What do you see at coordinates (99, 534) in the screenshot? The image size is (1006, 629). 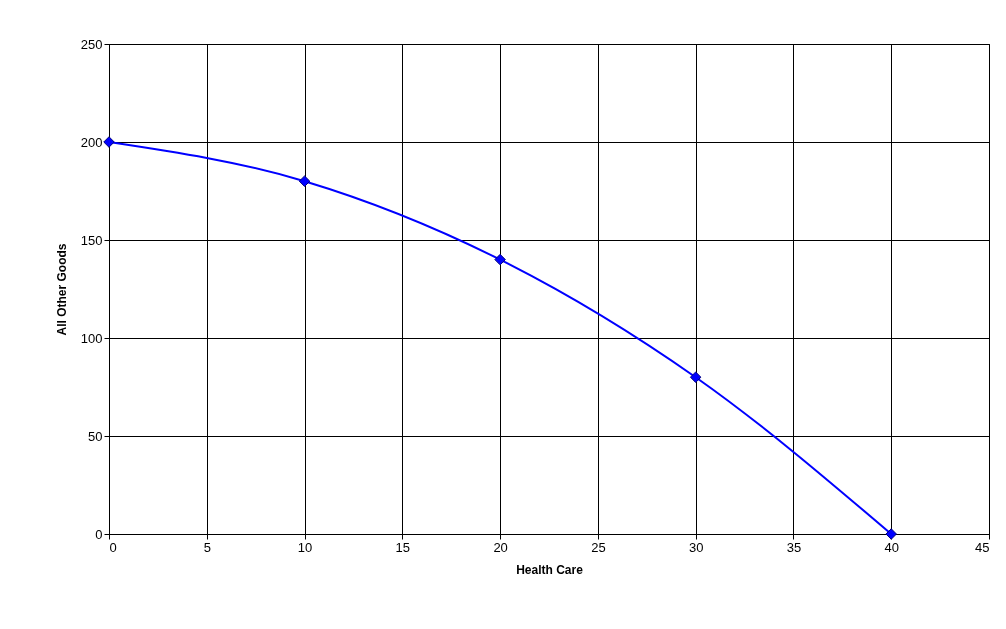 I see `y-tick-label: 0` at bounding box center [99, 534].